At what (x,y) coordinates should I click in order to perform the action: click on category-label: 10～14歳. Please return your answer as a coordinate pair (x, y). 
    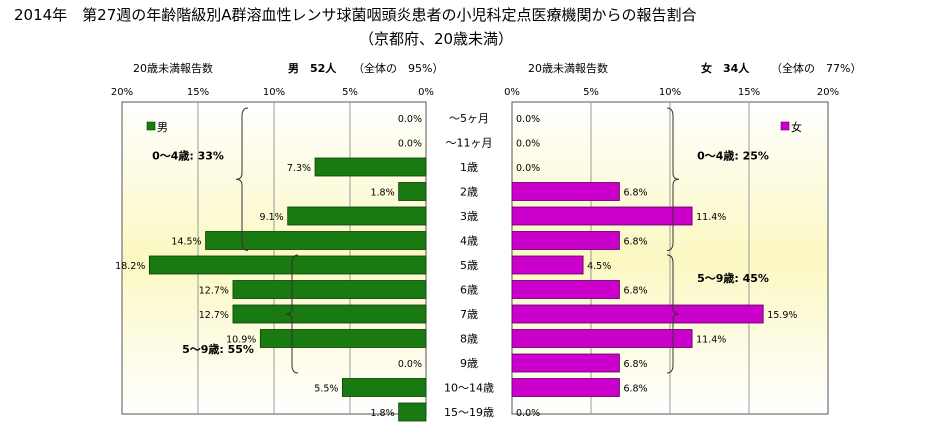
    Looking at the image, I should click on (469, 388).